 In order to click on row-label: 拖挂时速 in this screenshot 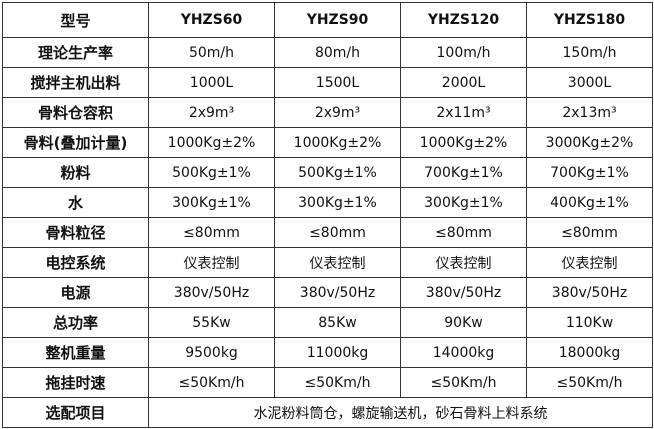, I will do `click(75, 382)`.